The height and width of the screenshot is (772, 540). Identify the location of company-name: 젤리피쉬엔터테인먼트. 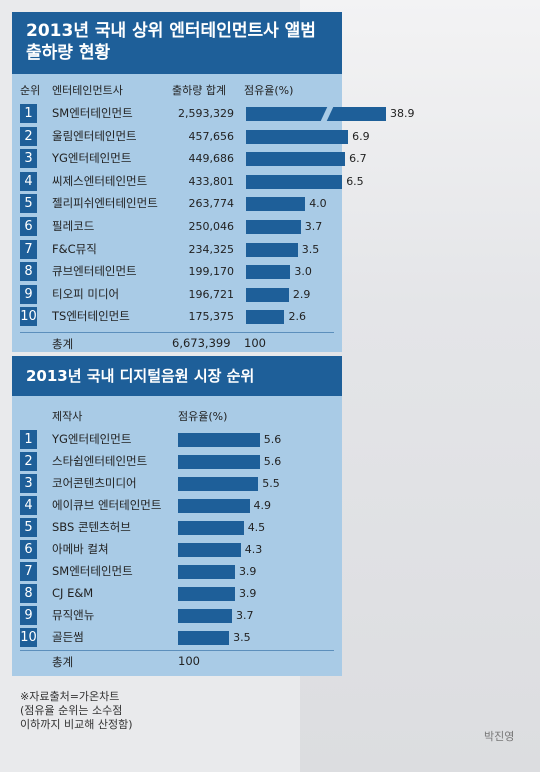
(105, 203).